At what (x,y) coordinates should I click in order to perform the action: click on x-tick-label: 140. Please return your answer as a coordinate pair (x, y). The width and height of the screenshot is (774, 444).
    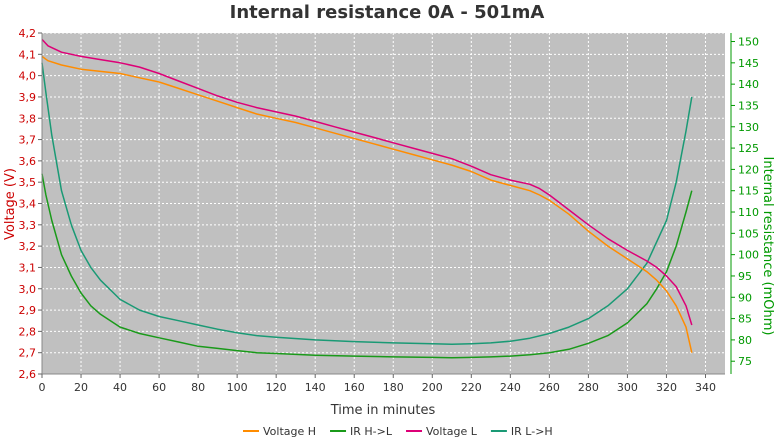
    Looking at the image, I should click on (315, 387).